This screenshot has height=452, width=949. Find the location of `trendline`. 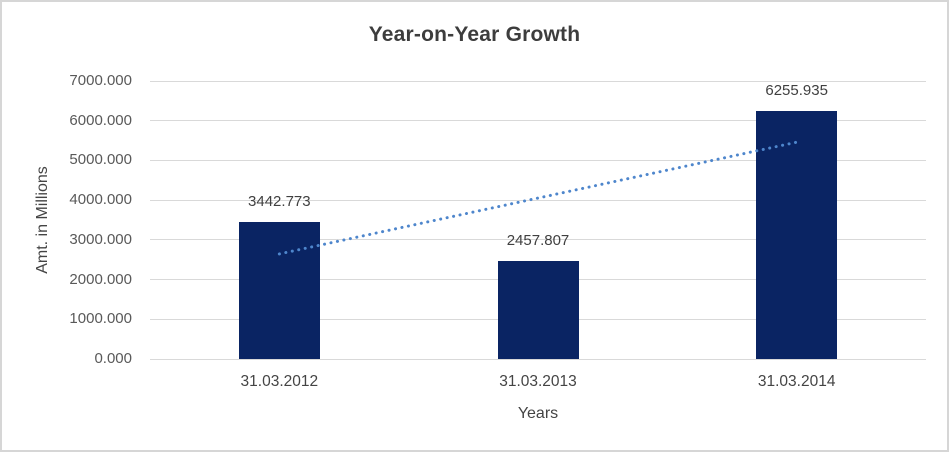

trendline is located at coordinates (538, 198).